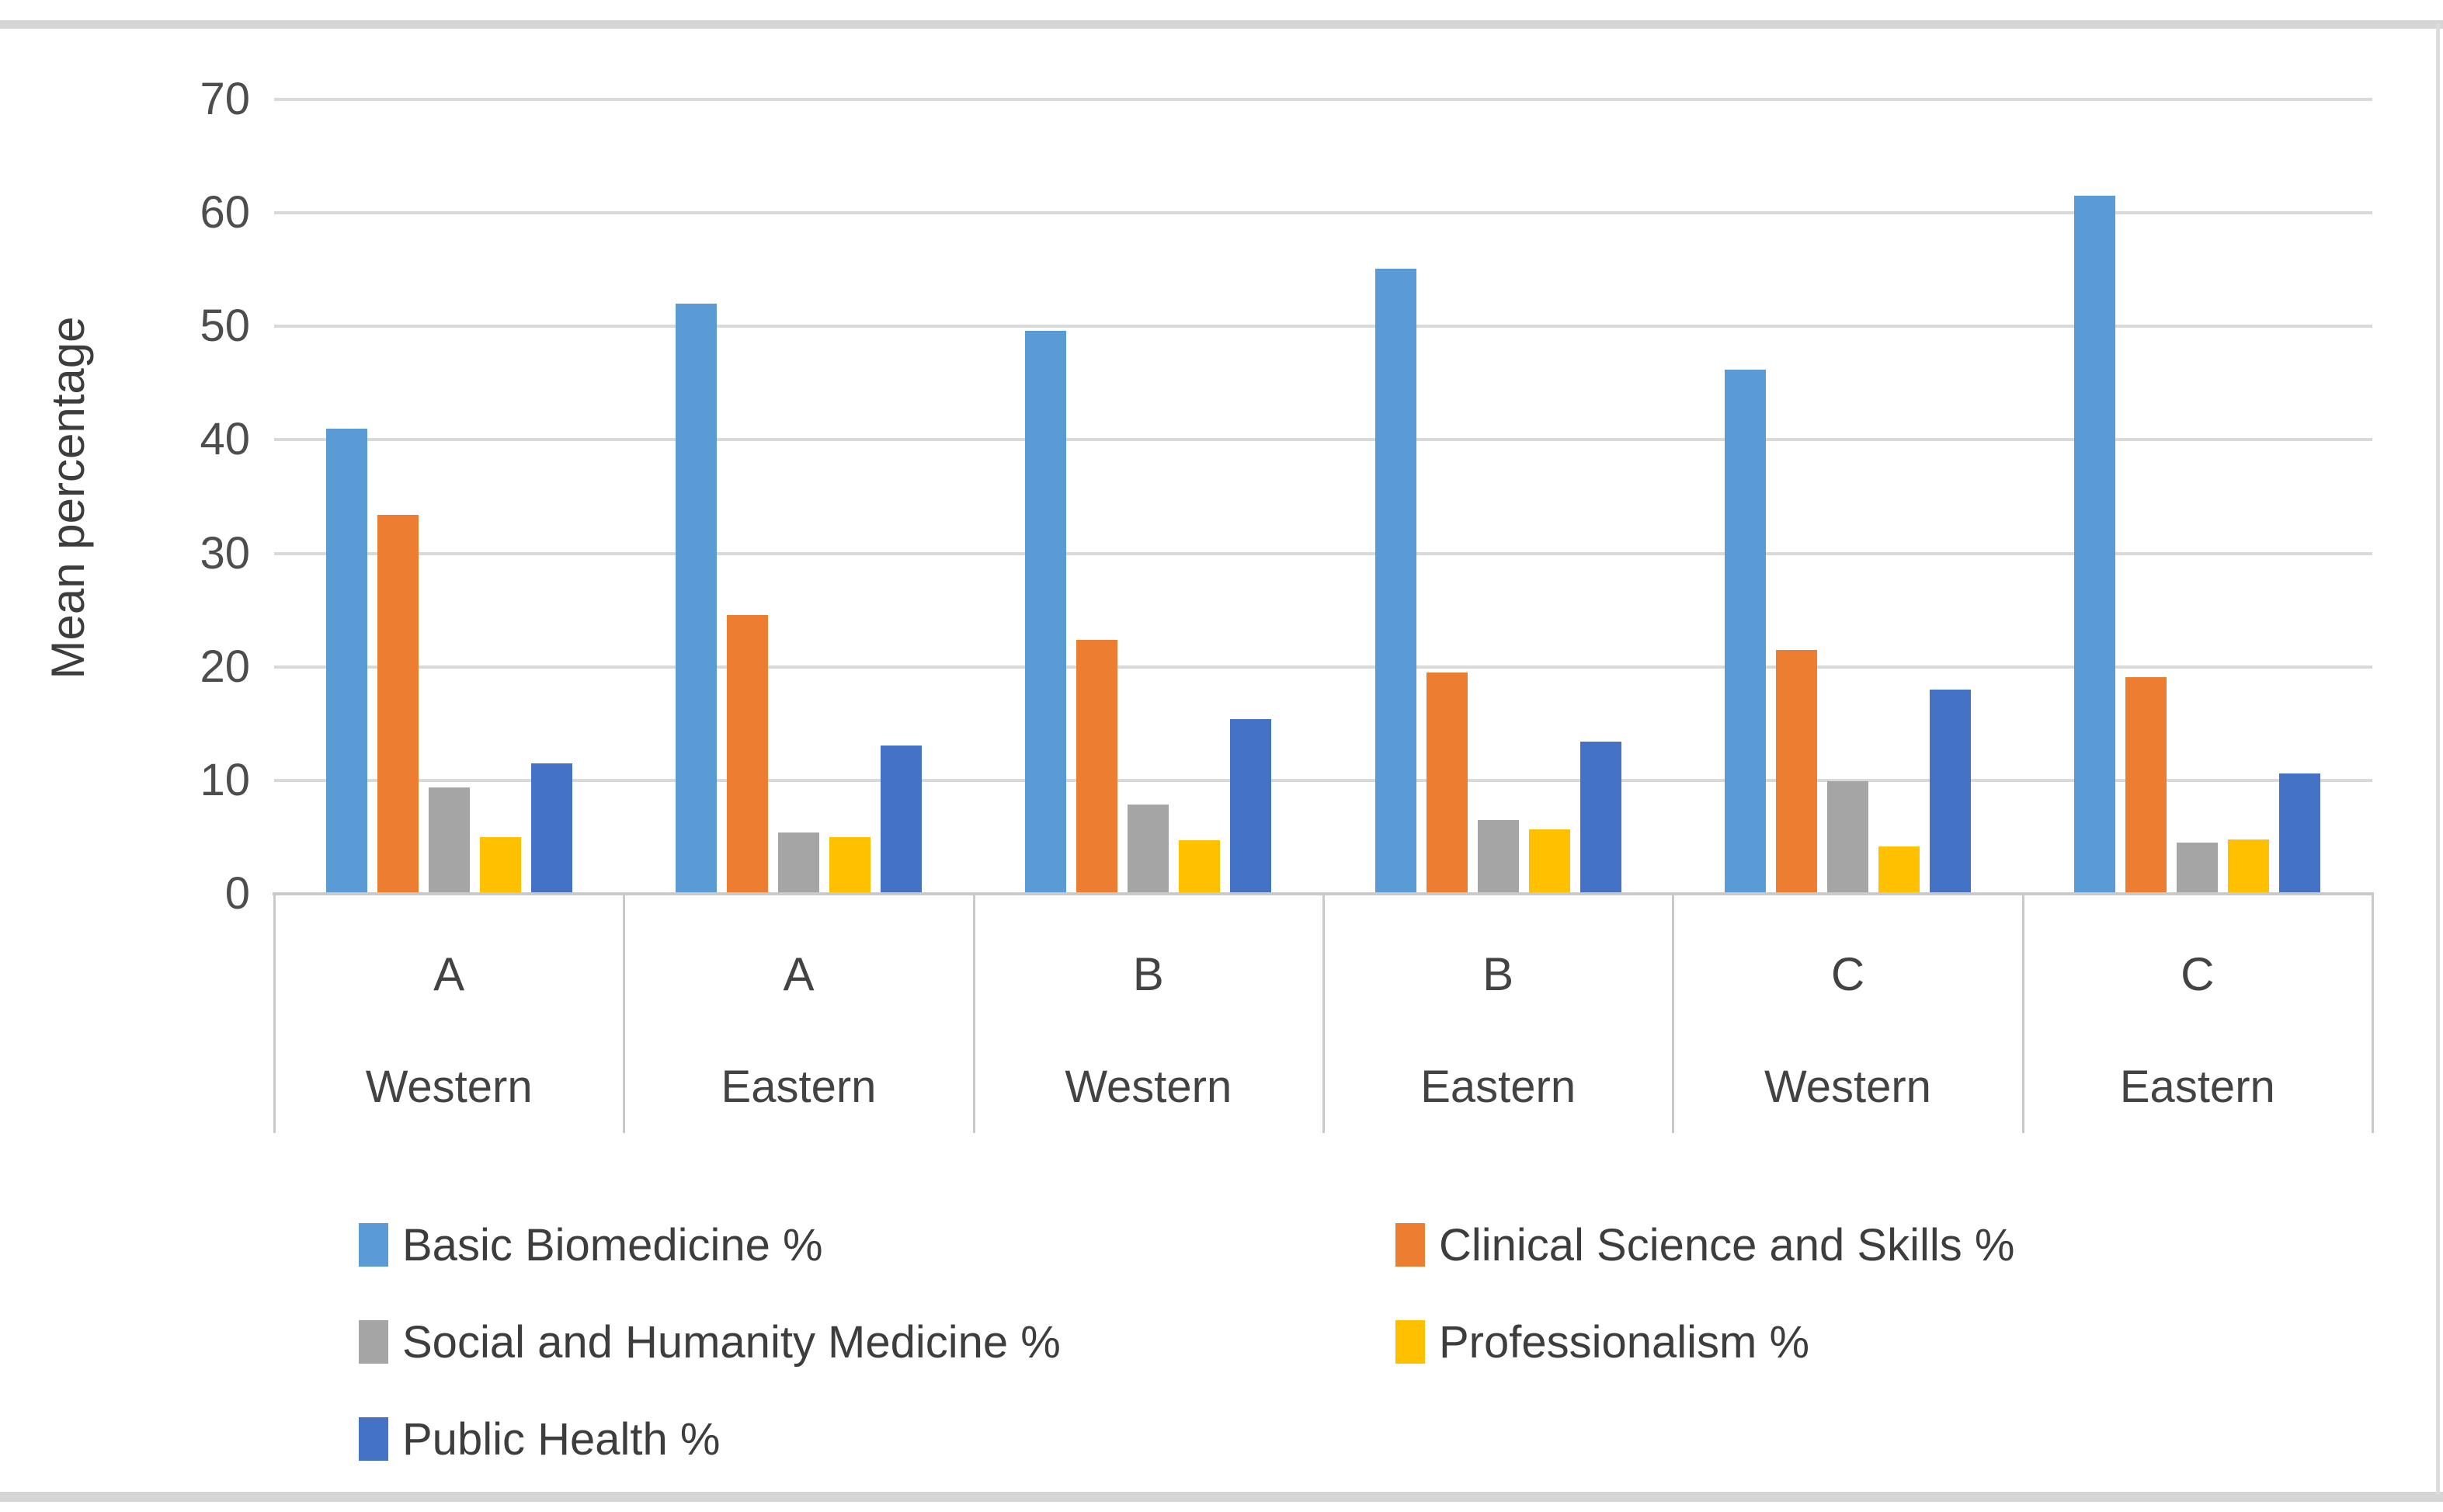  What do you see at coordinates (732, 1342) in the screenshot?
I see `legend-label: Social and Humanity Medicine %` at bounding box center [732, 1342].